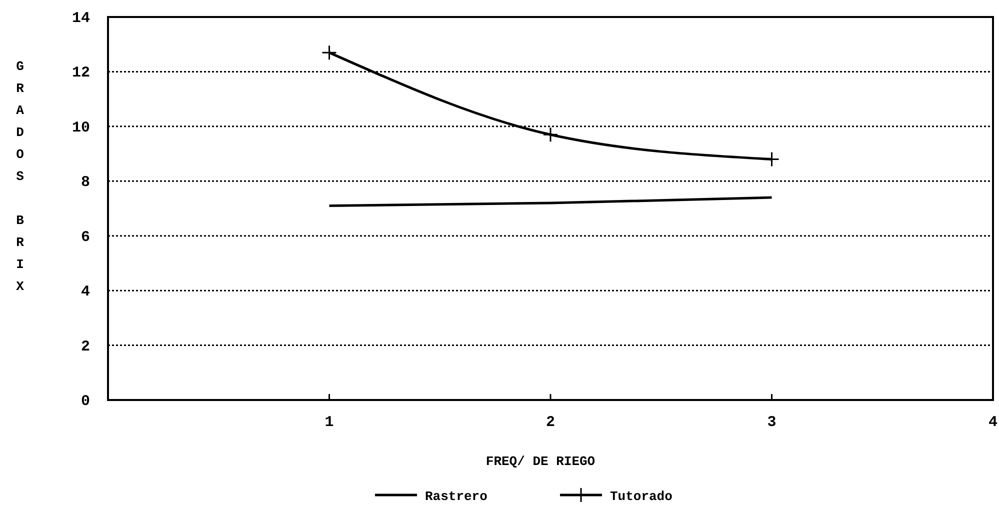 This screenshot has width=999, height=518. I want to click on y-tick-label: 10, so click(81, 127).